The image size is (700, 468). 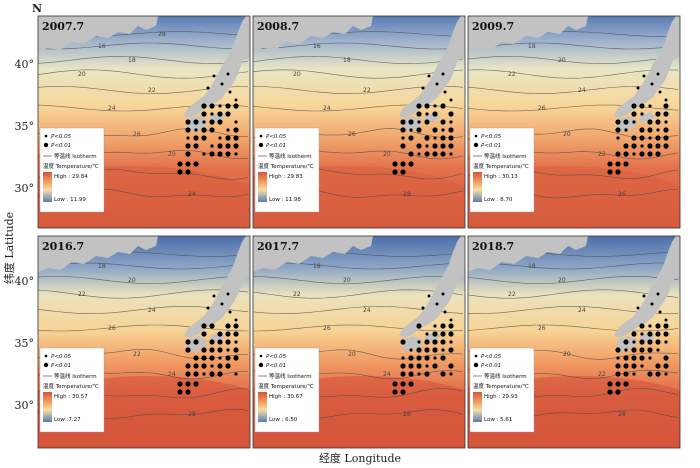 What do you see at coordinates (498, 200) in the screenshot?
I see `legend-low: Low : 8.70` at bounding box center [498, 200].